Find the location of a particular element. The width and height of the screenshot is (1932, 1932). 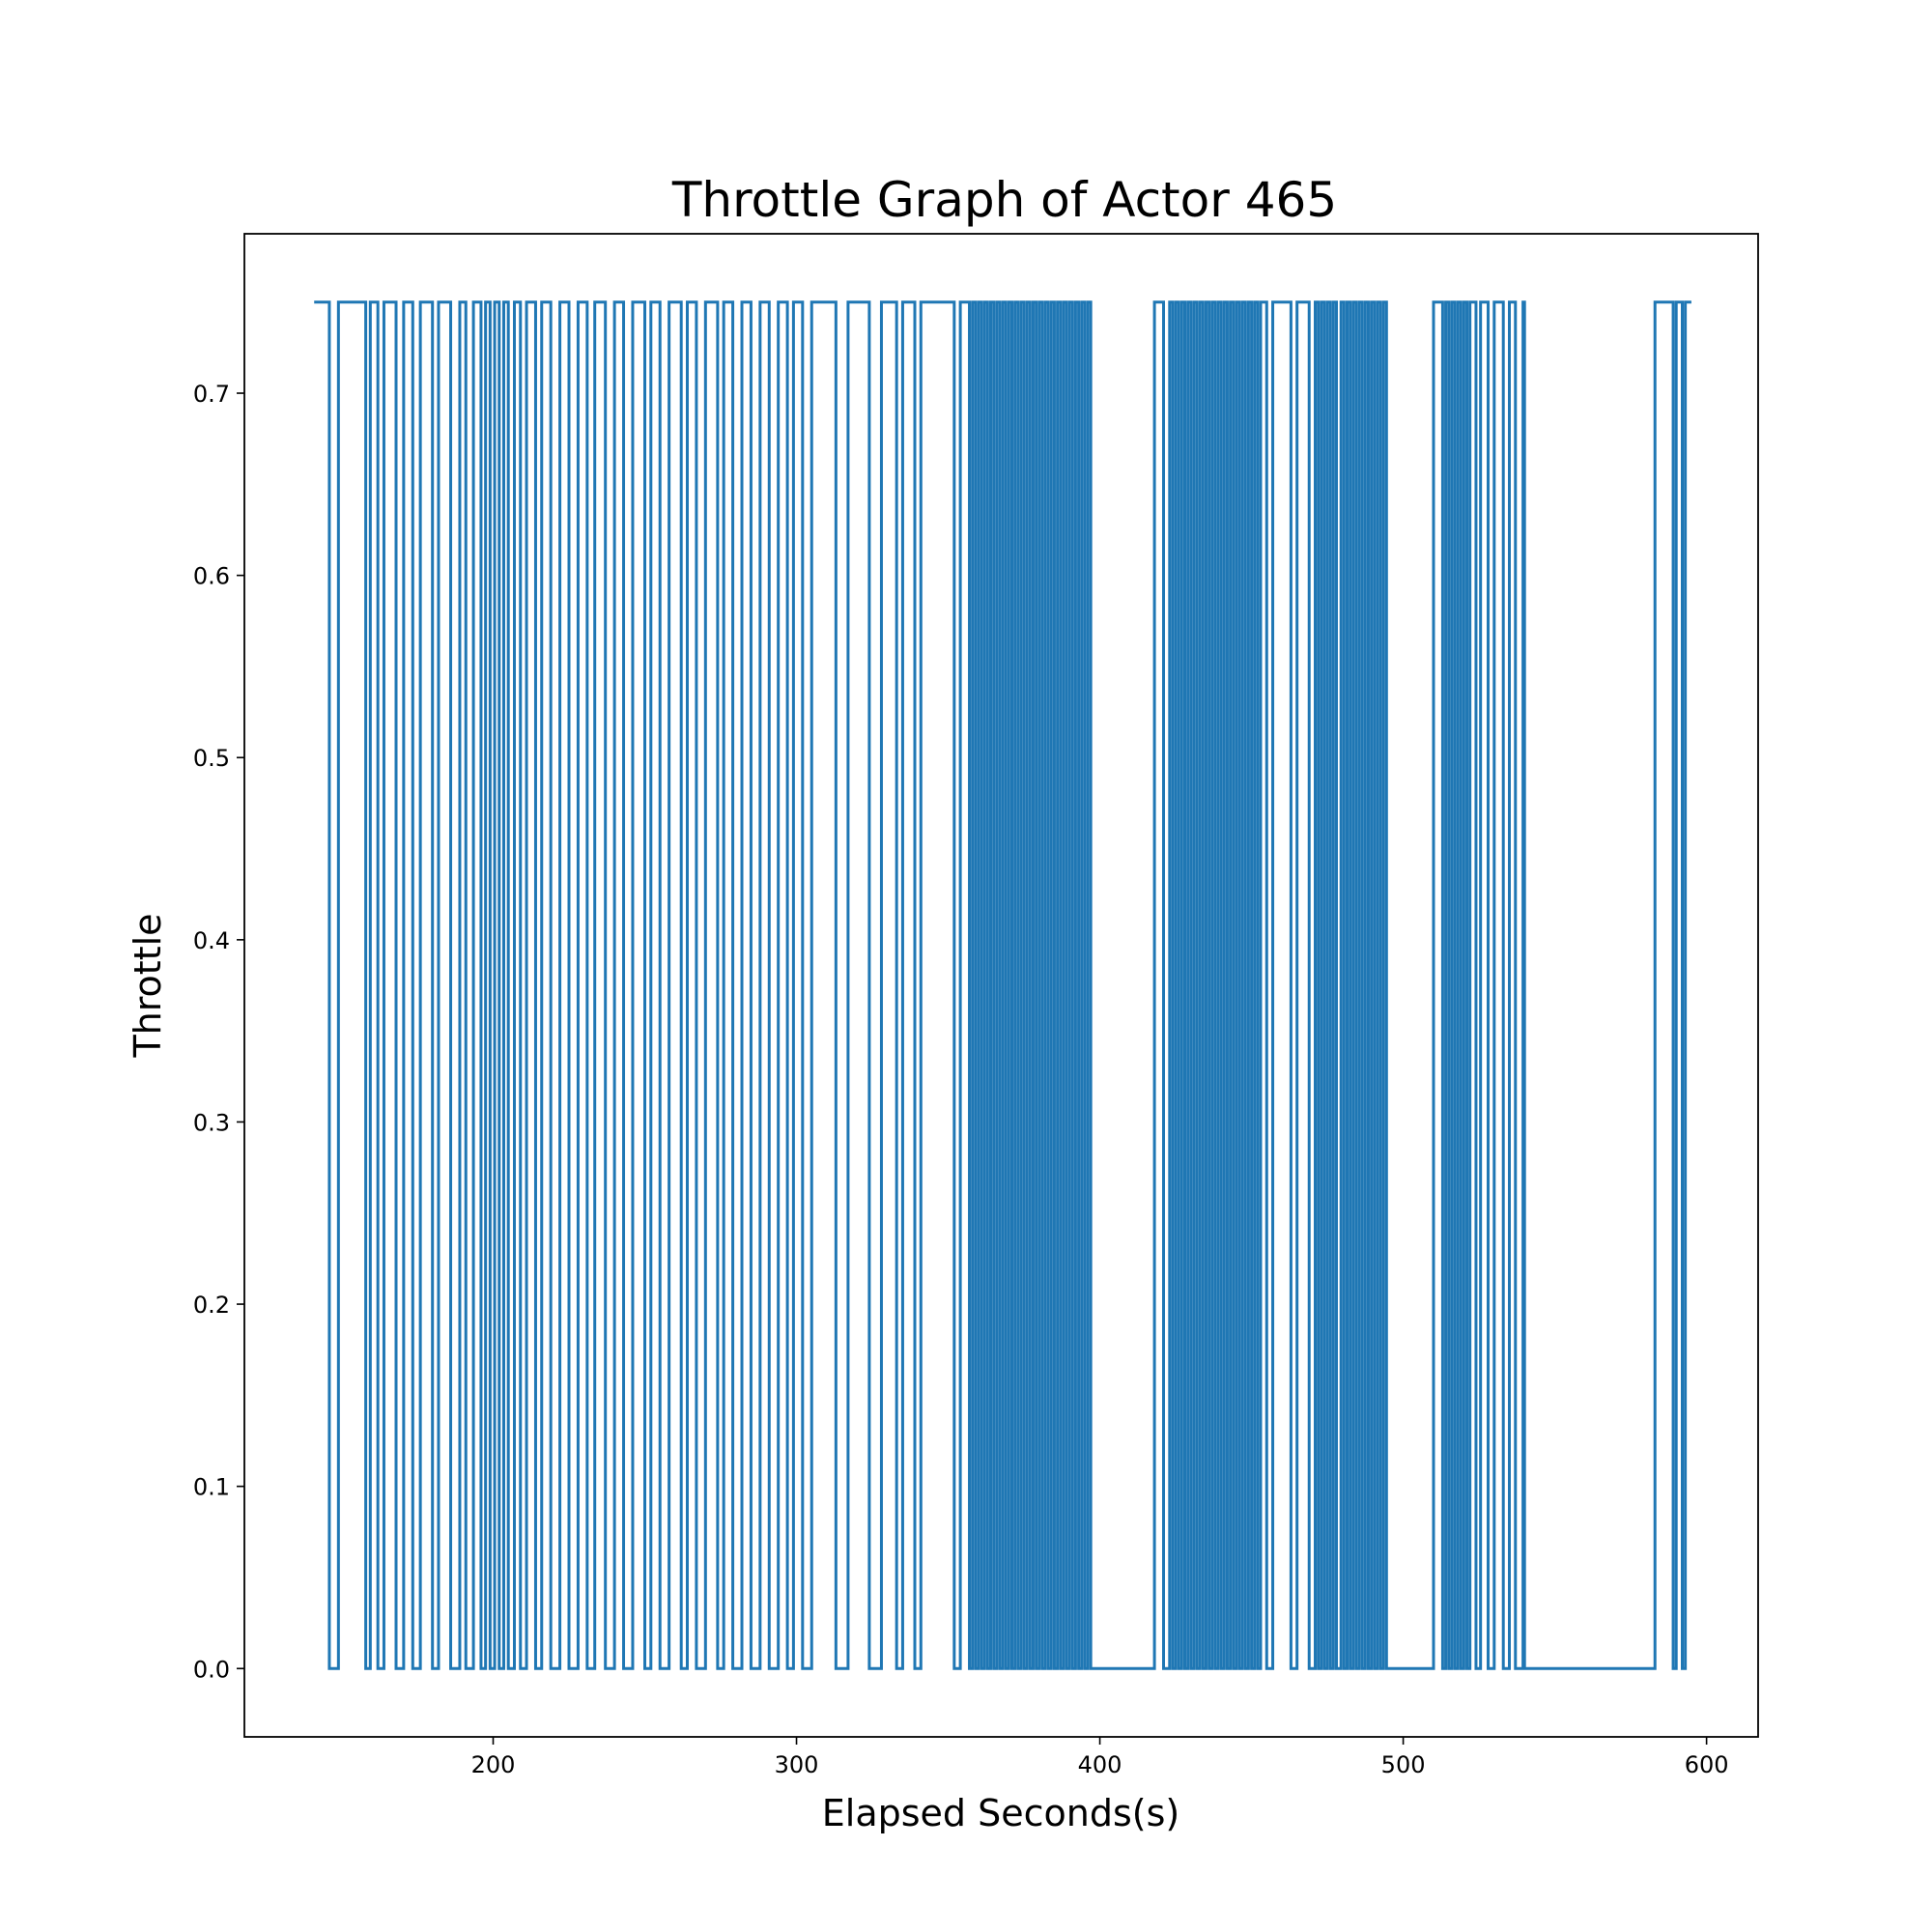

y-tick-label: 0.2 is located at coordinates (211, 1305).